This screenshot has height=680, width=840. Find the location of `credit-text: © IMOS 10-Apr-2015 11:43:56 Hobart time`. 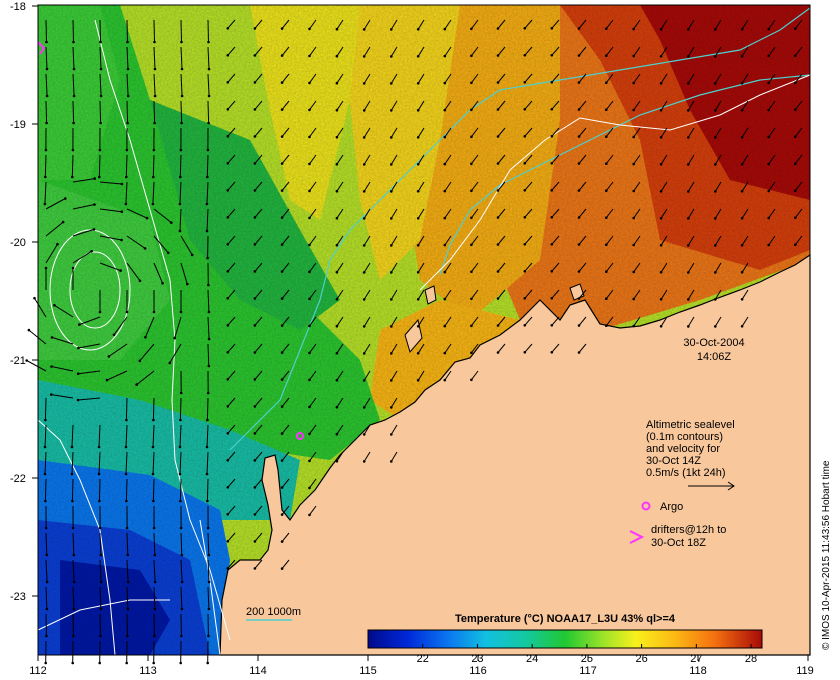

credit-text: © IMOS 10-Apr-2015 11:43:56 Hobart time is located at coordinates (826, 555).